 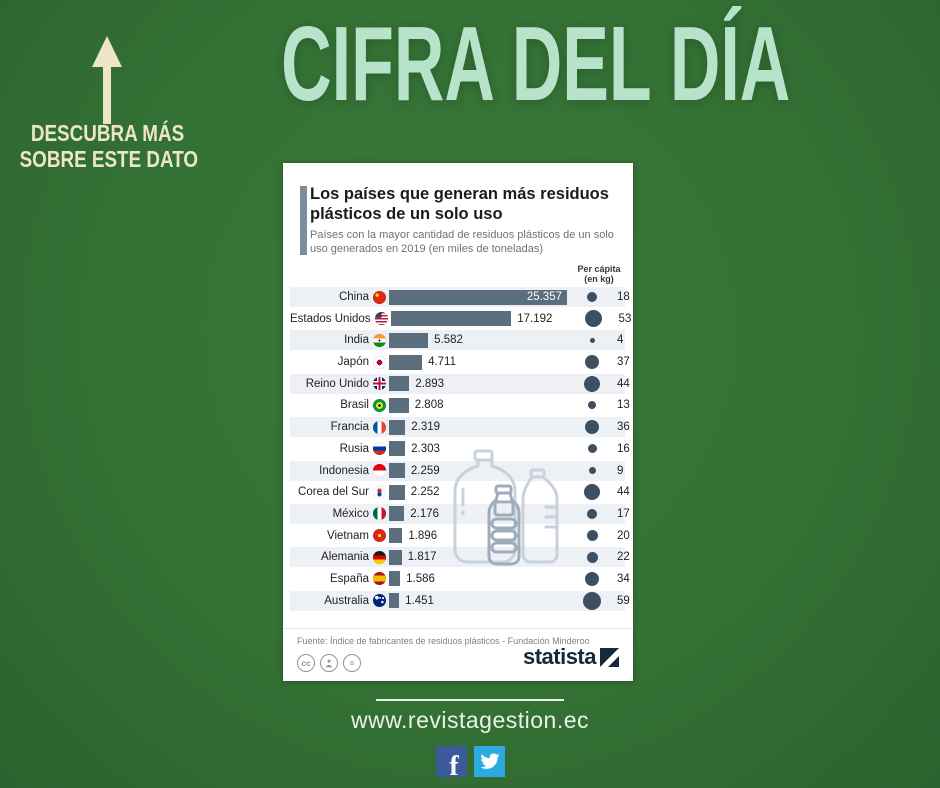 What do you see at coordinates (356, 340) in the screenshot?
I see `country-label: India` at bounding box center [356, 340].